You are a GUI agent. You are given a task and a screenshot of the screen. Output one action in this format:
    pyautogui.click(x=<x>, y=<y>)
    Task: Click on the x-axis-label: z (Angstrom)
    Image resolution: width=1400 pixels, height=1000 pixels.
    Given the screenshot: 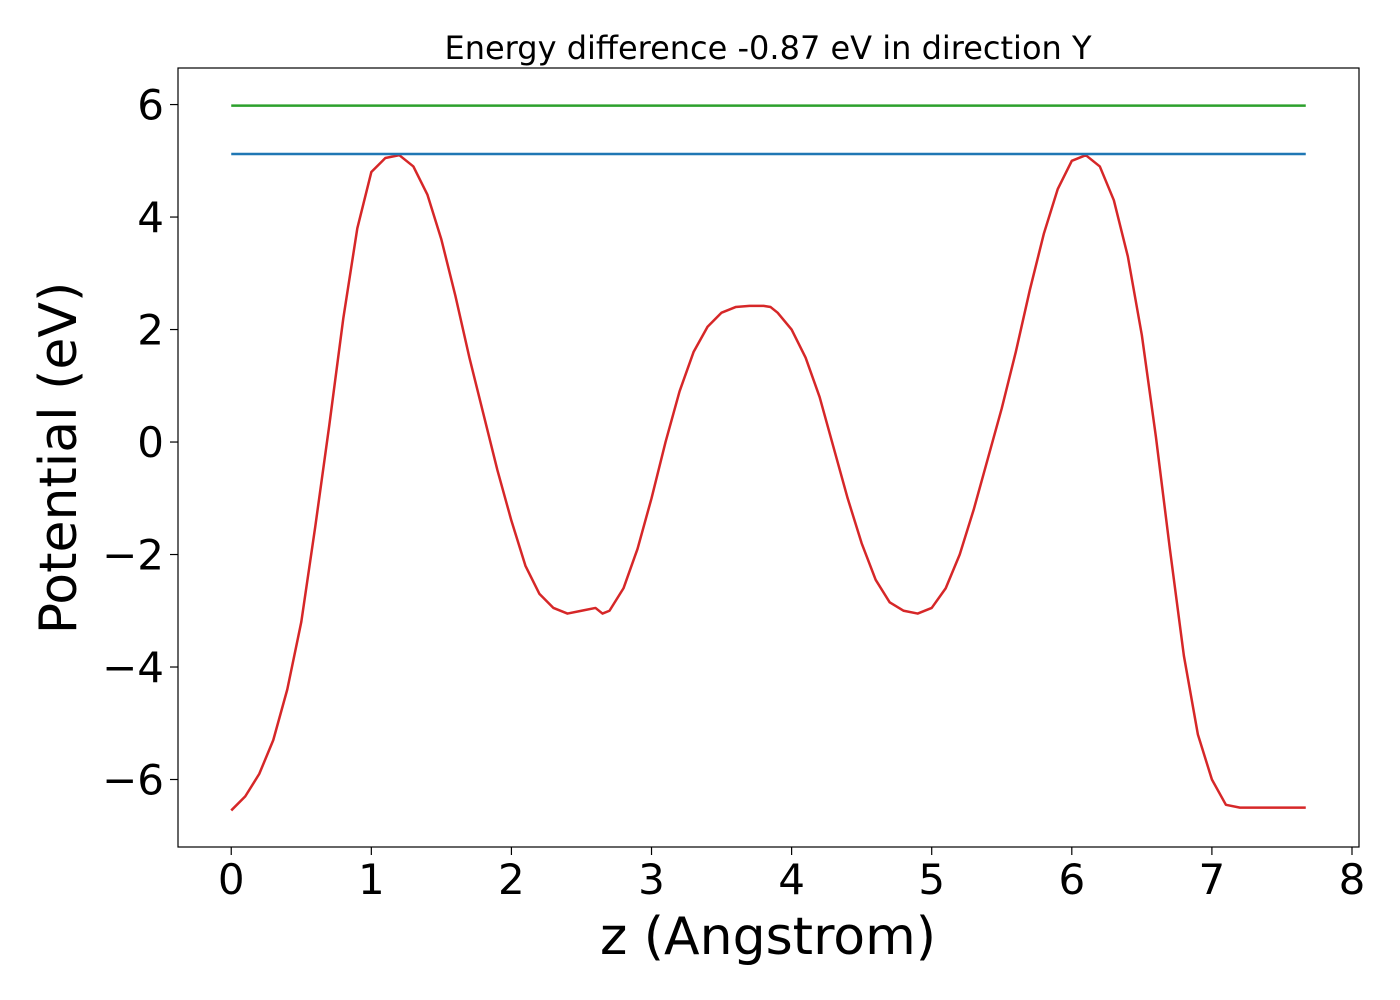 What is the action you would take?
    pyautogui.click(x=768, y=937)
    